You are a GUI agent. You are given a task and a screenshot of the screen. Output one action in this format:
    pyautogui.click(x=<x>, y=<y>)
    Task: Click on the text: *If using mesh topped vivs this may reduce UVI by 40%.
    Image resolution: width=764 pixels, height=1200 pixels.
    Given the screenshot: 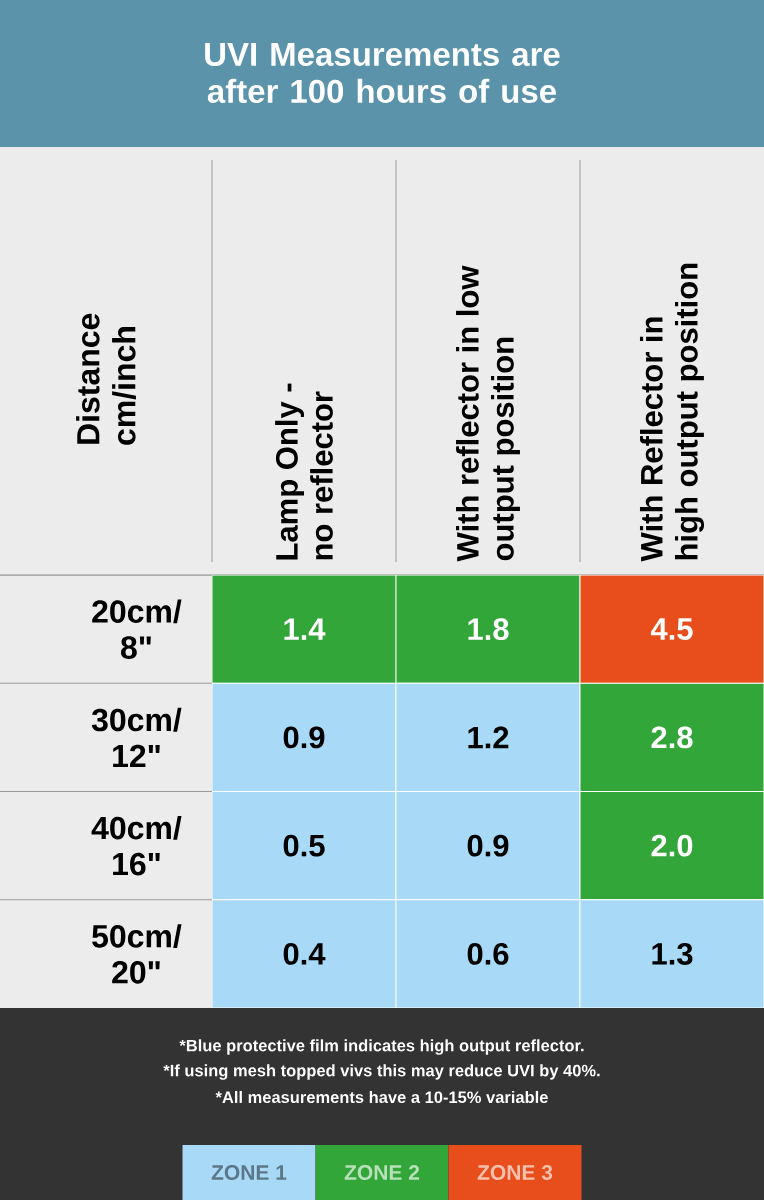 What is the action you would take?
    pyautogui.click(x=381, y=1072)
    